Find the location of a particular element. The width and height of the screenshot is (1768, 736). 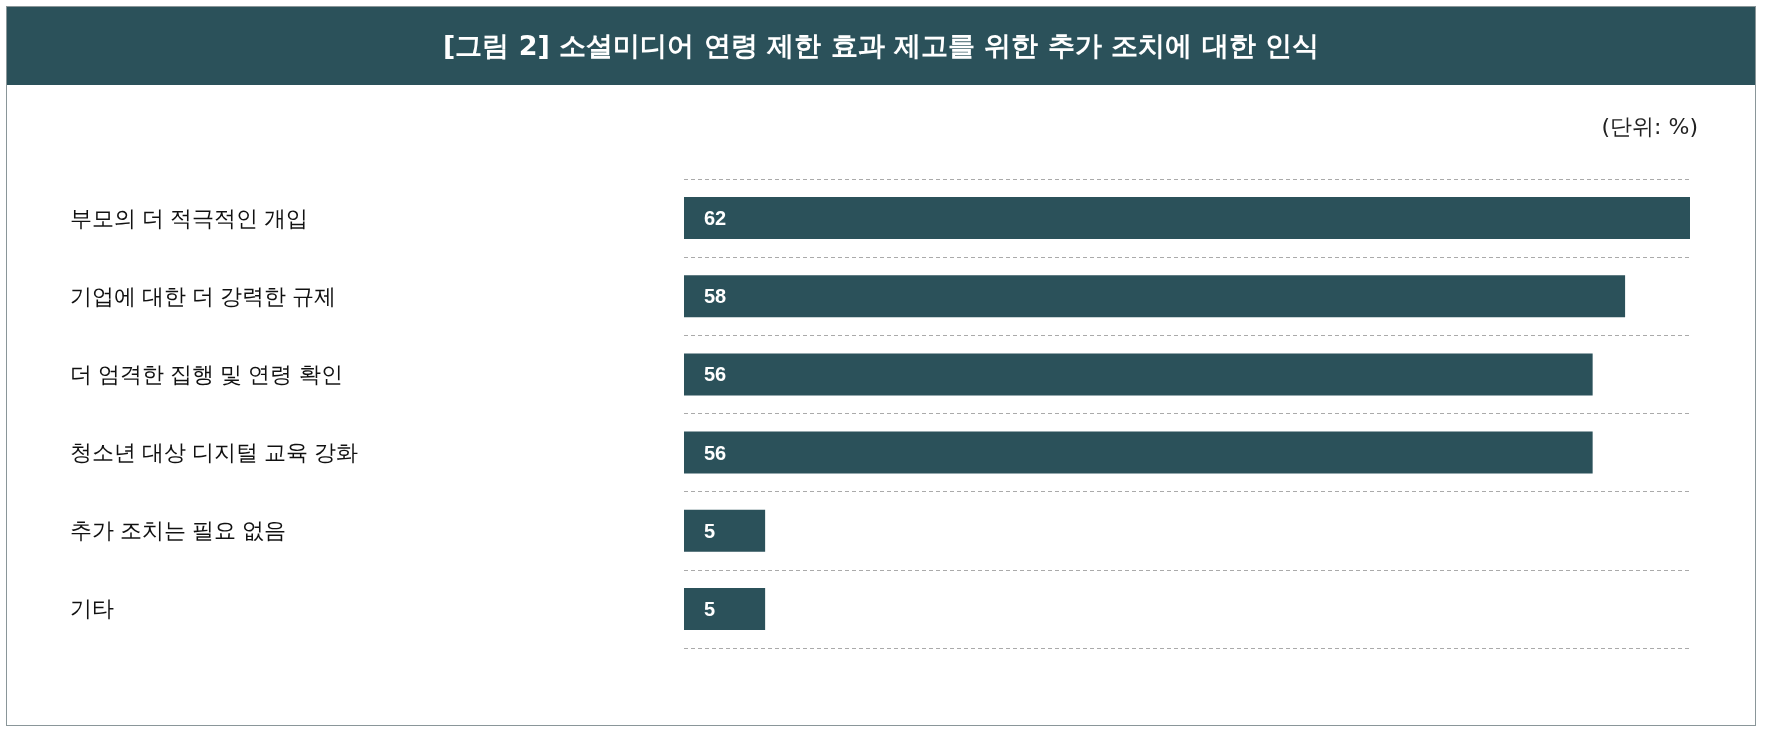

chart-title: [그림 2] 소셜미디어 연령 제한 효과 제고를 위한 추가 조치에 대한 인식 is located at coordinates (881, 46).